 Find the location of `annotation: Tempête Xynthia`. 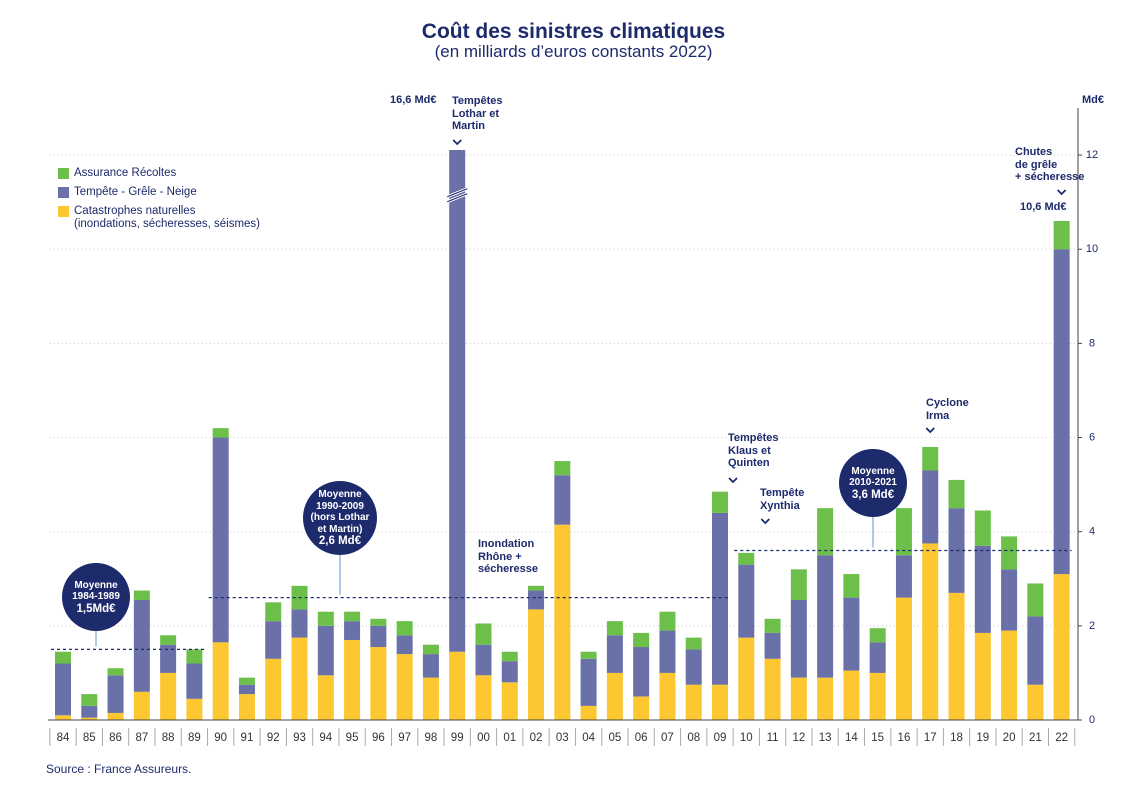

annotation: Tempête Xynthia is located at coordinates (782, 499).